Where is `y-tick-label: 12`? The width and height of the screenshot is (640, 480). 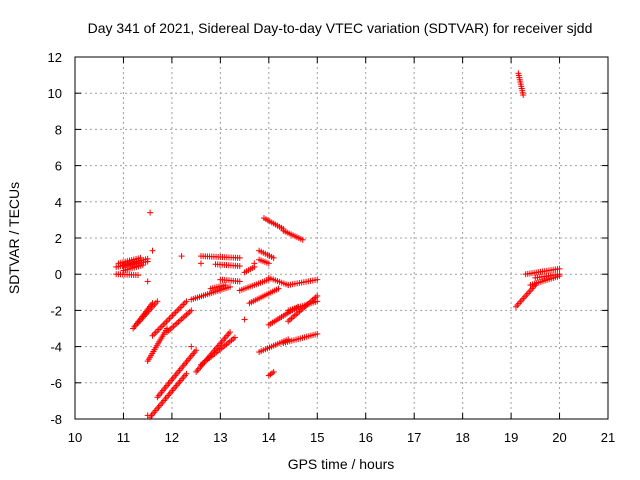 y-tick-label: 12 is located at coordinates (55, 57).